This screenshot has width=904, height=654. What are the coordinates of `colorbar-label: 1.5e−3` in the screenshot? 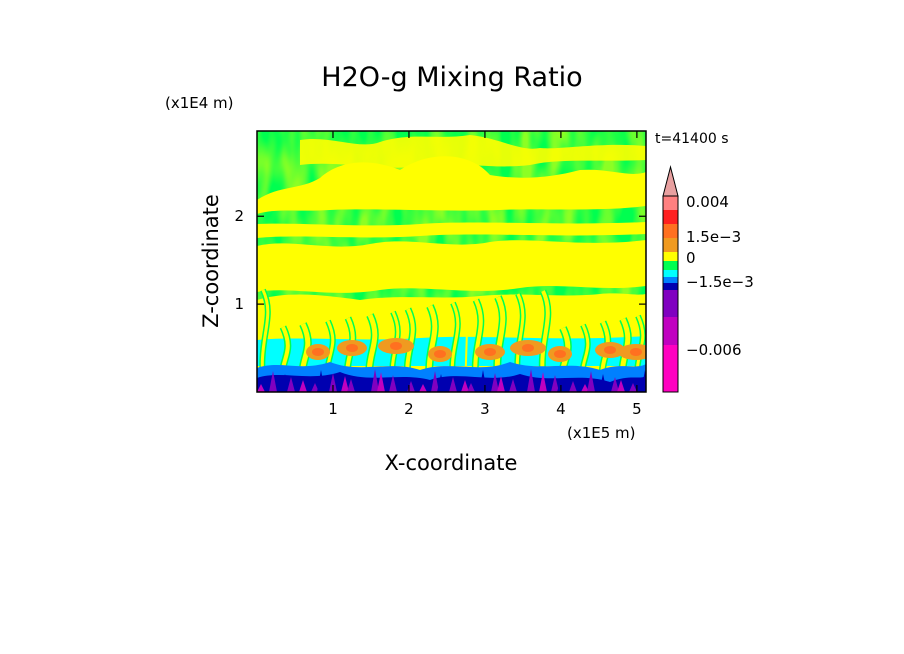 It's located at (713, 237).